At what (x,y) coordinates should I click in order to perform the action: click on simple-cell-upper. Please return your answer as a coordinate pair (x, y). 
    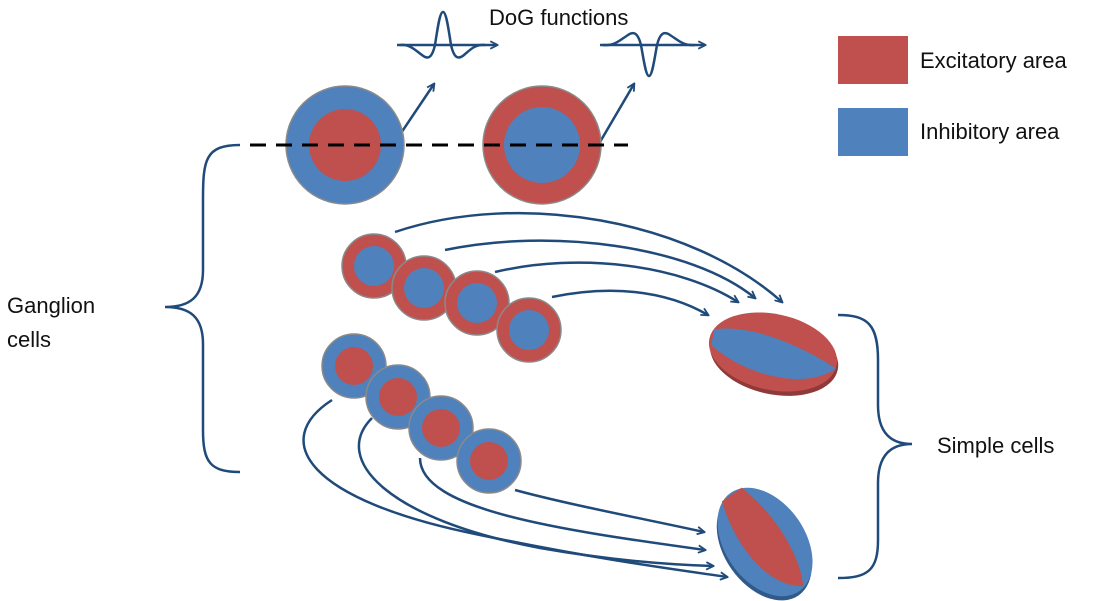
    Looking at the image, I should click on (773, 354).